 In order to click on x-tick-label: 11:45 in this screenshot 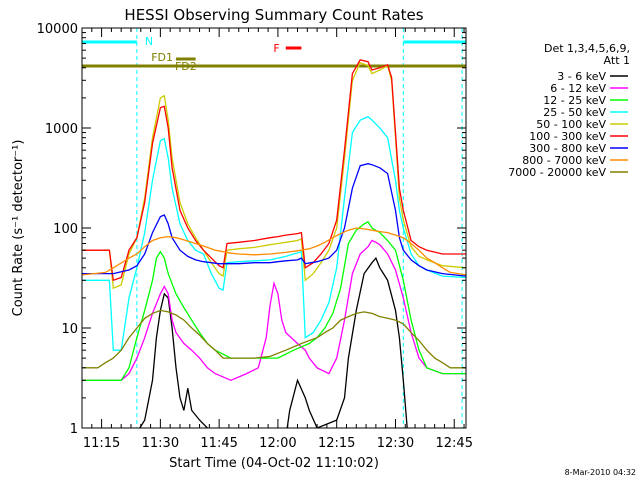, I will do `click(218, 443)`.